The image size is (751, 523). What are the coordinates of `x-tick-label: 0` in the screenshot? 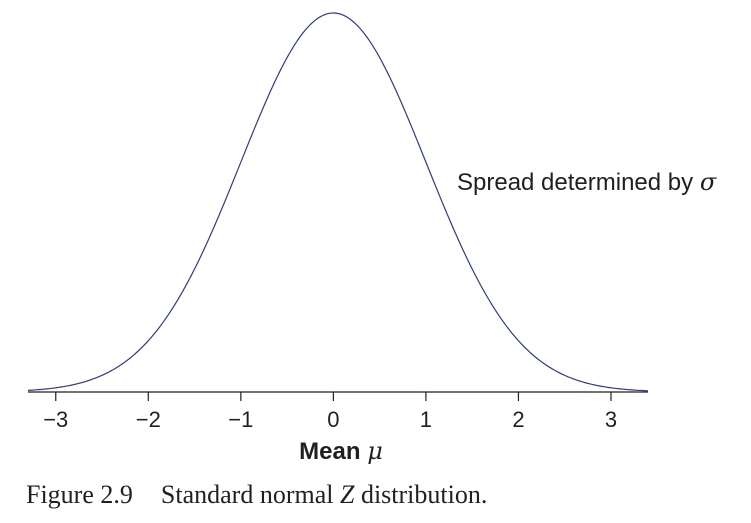 It's located at (333, 419).